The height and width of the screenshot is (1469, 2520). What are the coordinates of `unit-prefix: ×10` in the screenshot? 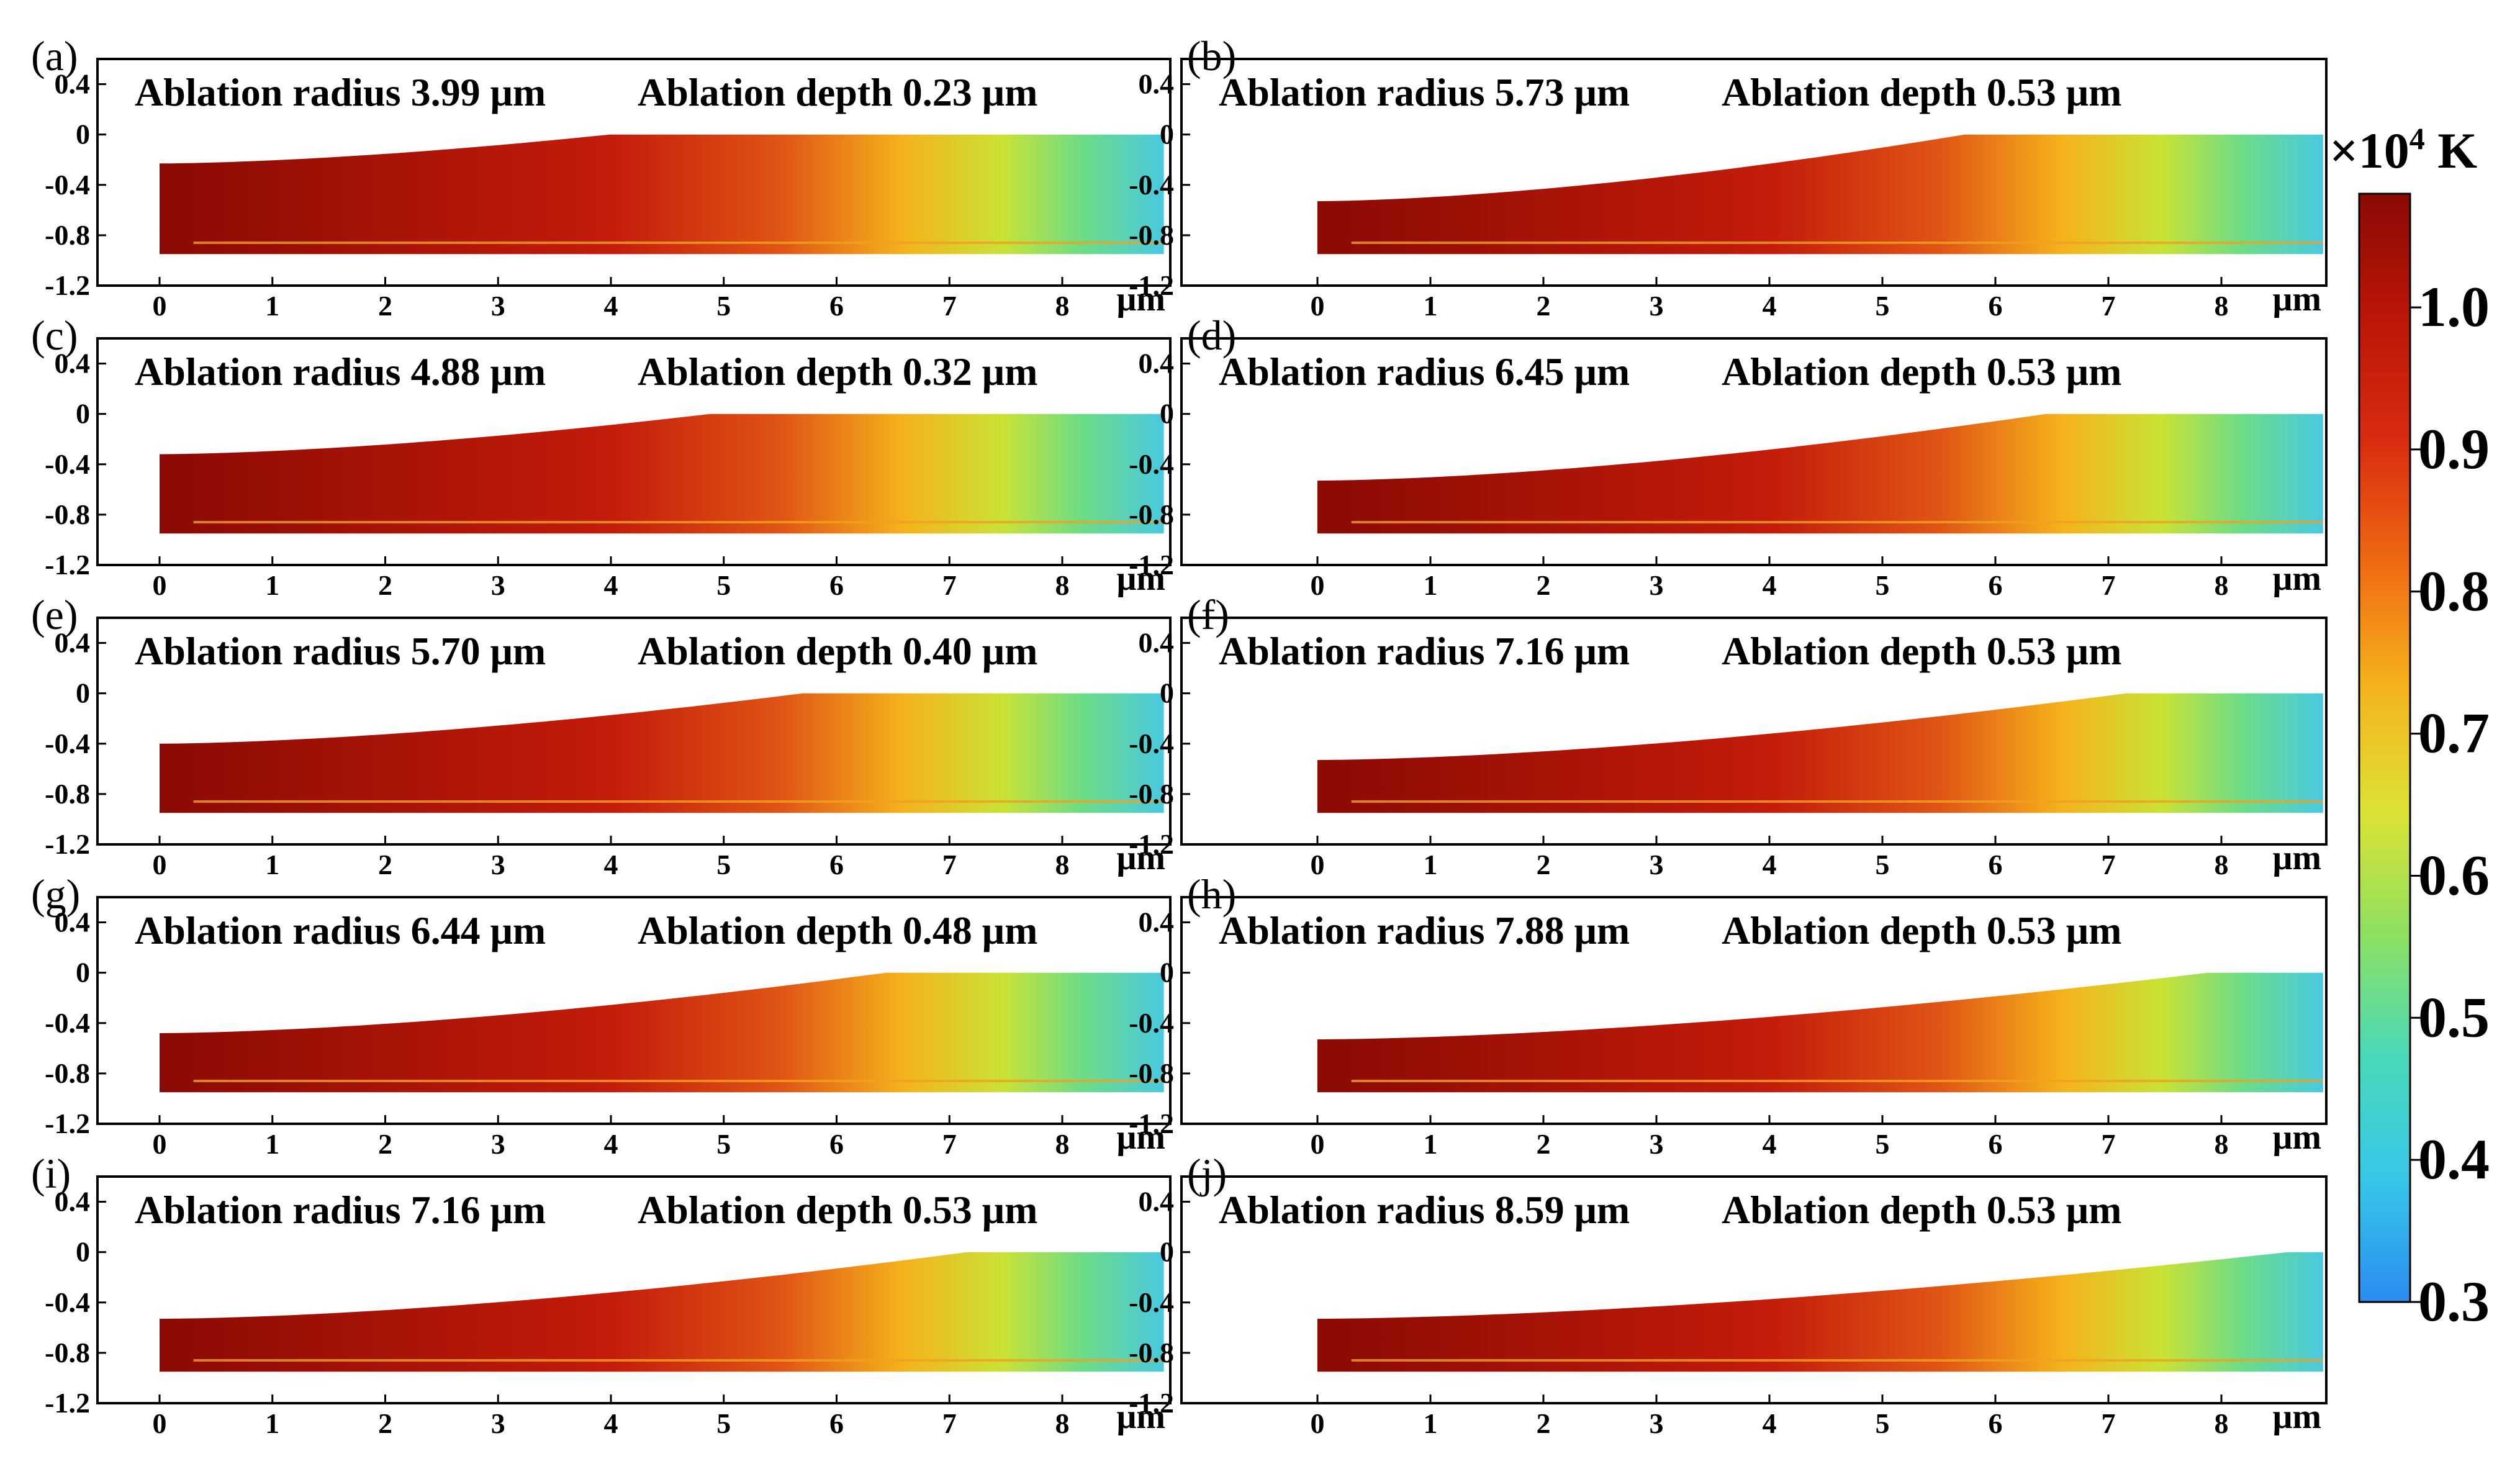 It's located at (2369, 150).